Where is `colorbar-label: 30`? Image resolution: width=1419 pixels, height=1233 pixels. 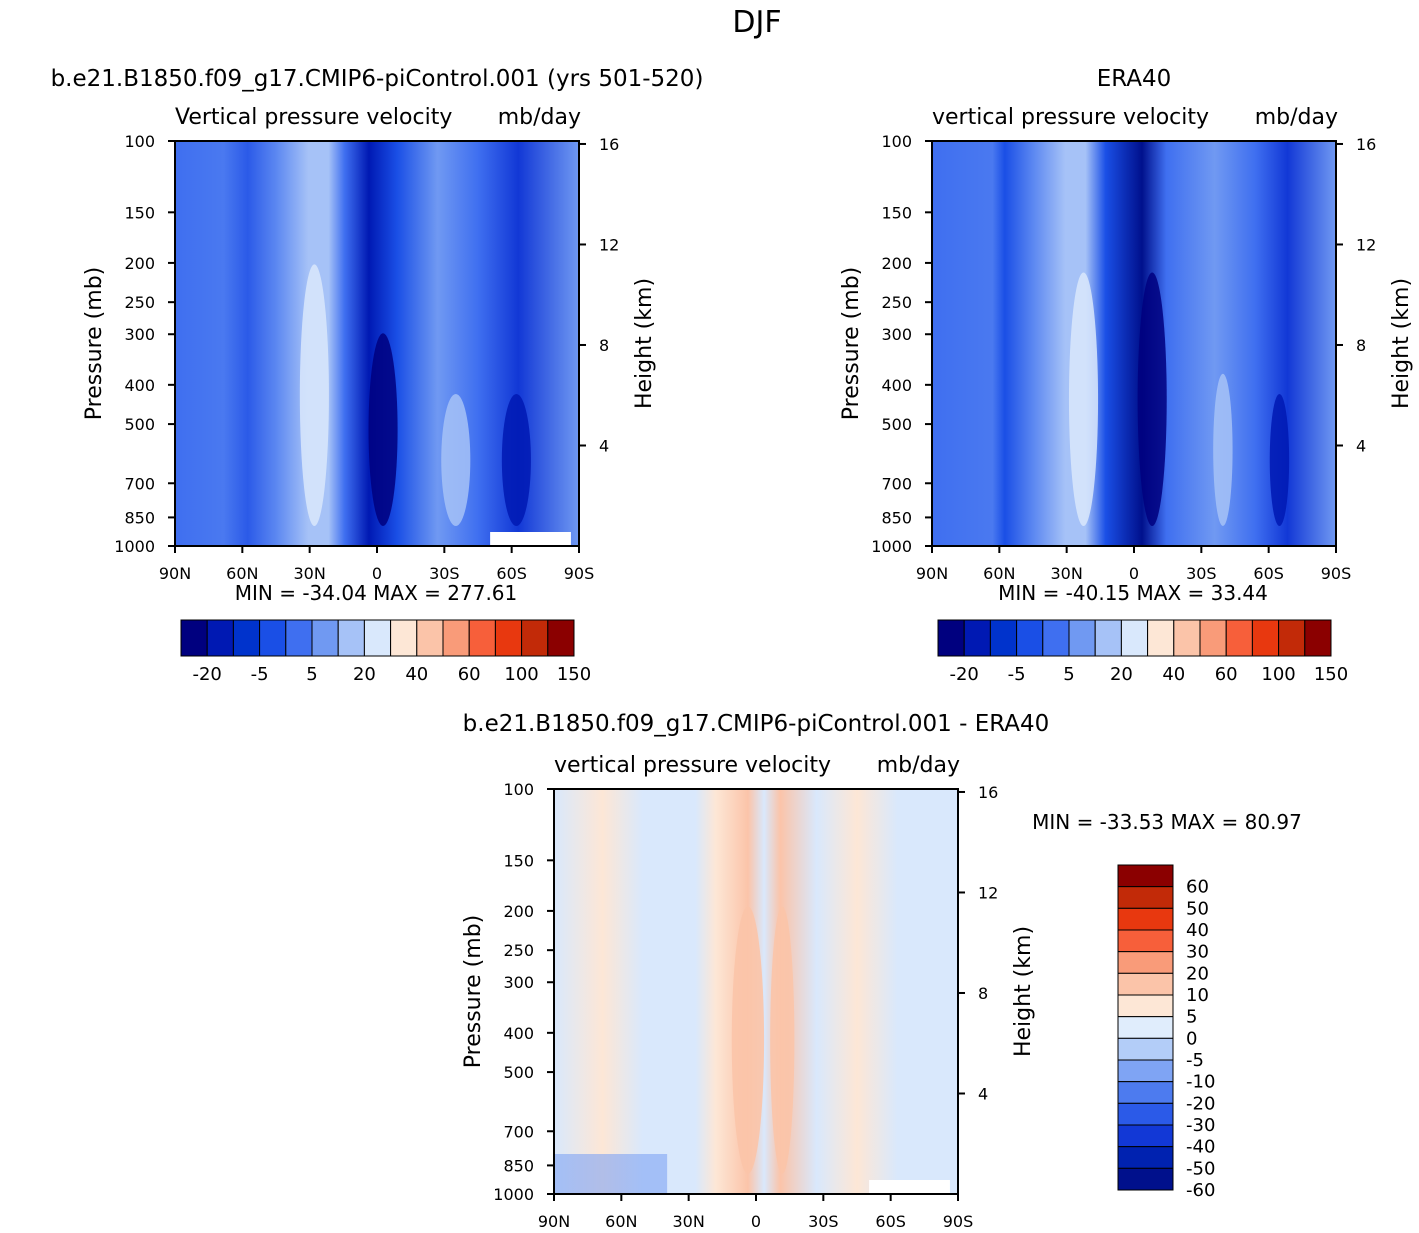 colorbar-label: 30 is located at coordinates (1197, 952).